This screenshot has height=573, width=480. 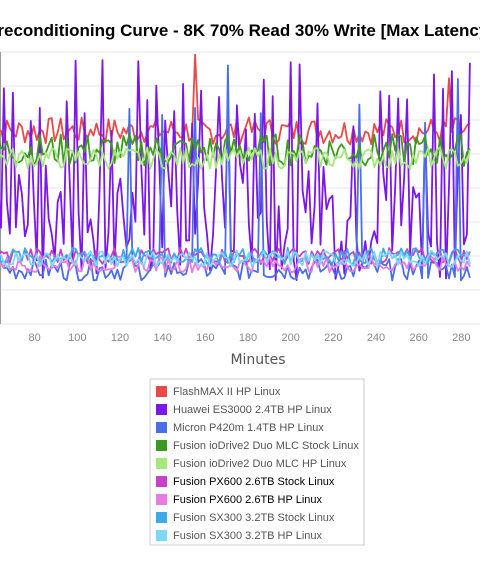 I want to click on legend-box, so click(x=257, y=462).